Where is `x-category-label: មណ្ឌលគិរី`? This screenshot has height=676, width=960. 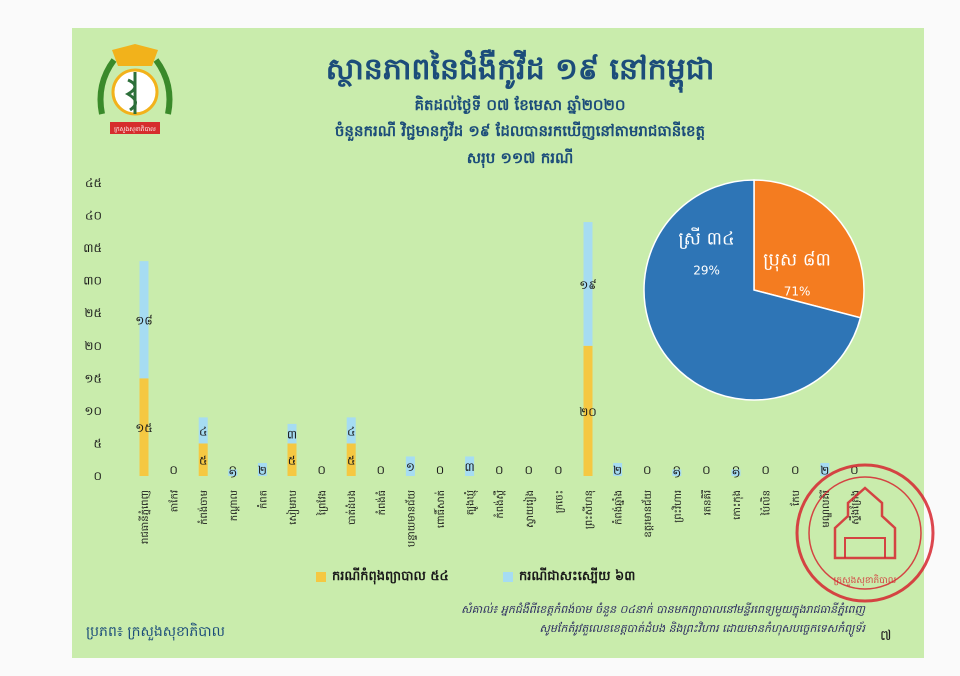
x-category-label: មណ្ឌលគិរី is located at coordinates (825, 509).